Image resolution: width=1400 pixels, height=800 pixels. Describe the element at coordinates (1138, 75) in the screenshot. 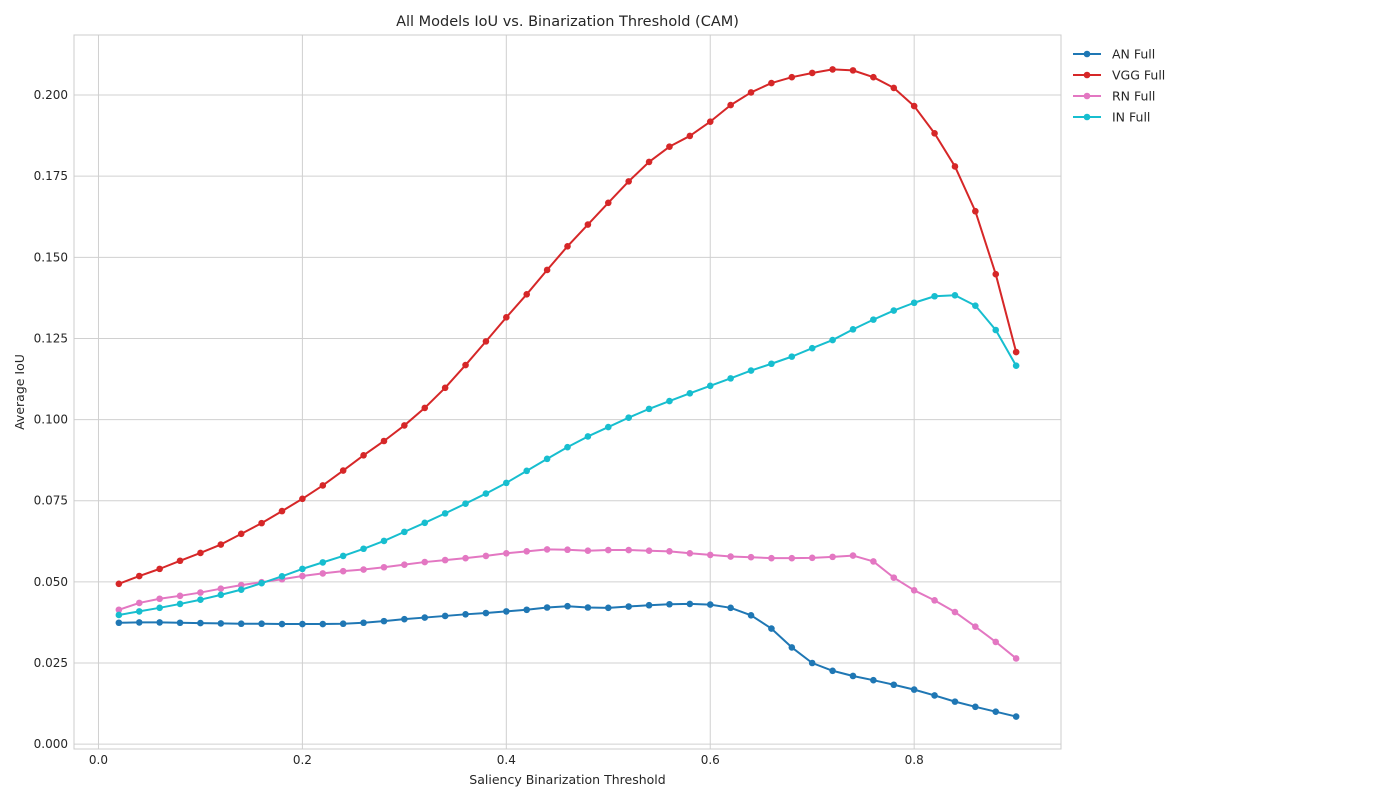

I see `legend-label: VGG Full` at that location.